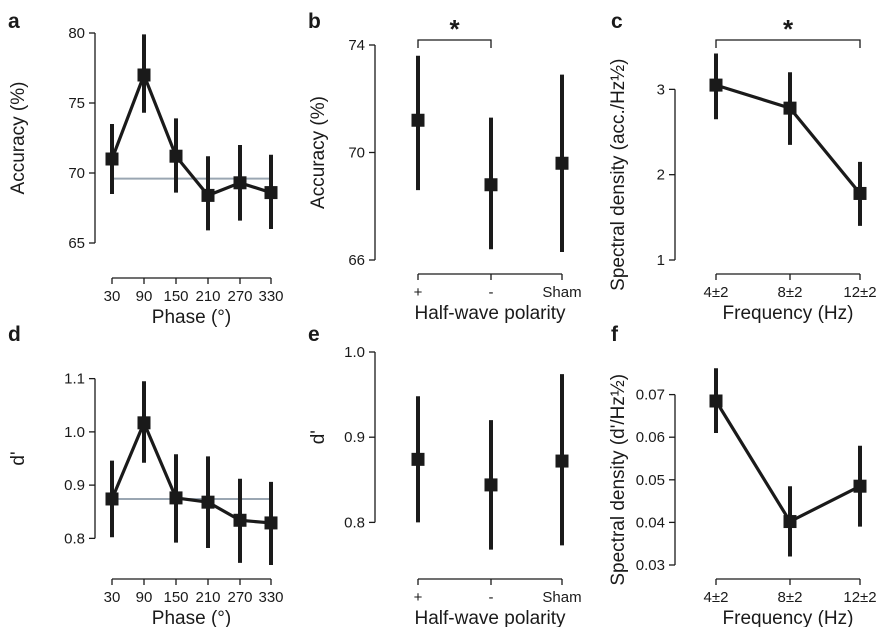 Image resolution: width=889 pixels, height=627 pixels. Describe the element at coordinates (318, 437) in the screenshot. I see `y-axis-label-e: d'` at that location.